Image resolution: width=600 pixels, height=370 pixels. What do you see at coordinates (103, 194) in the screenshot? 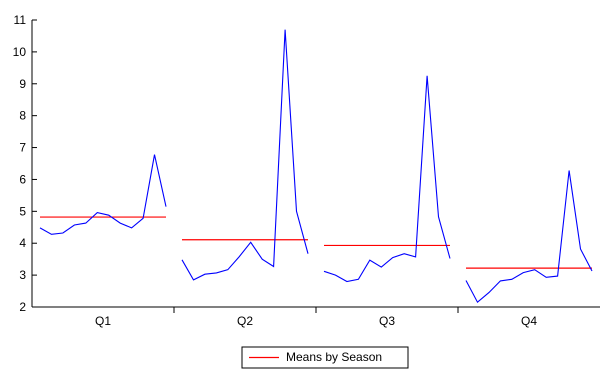
I see `series-line-q1` at bounding box center [103, 194].